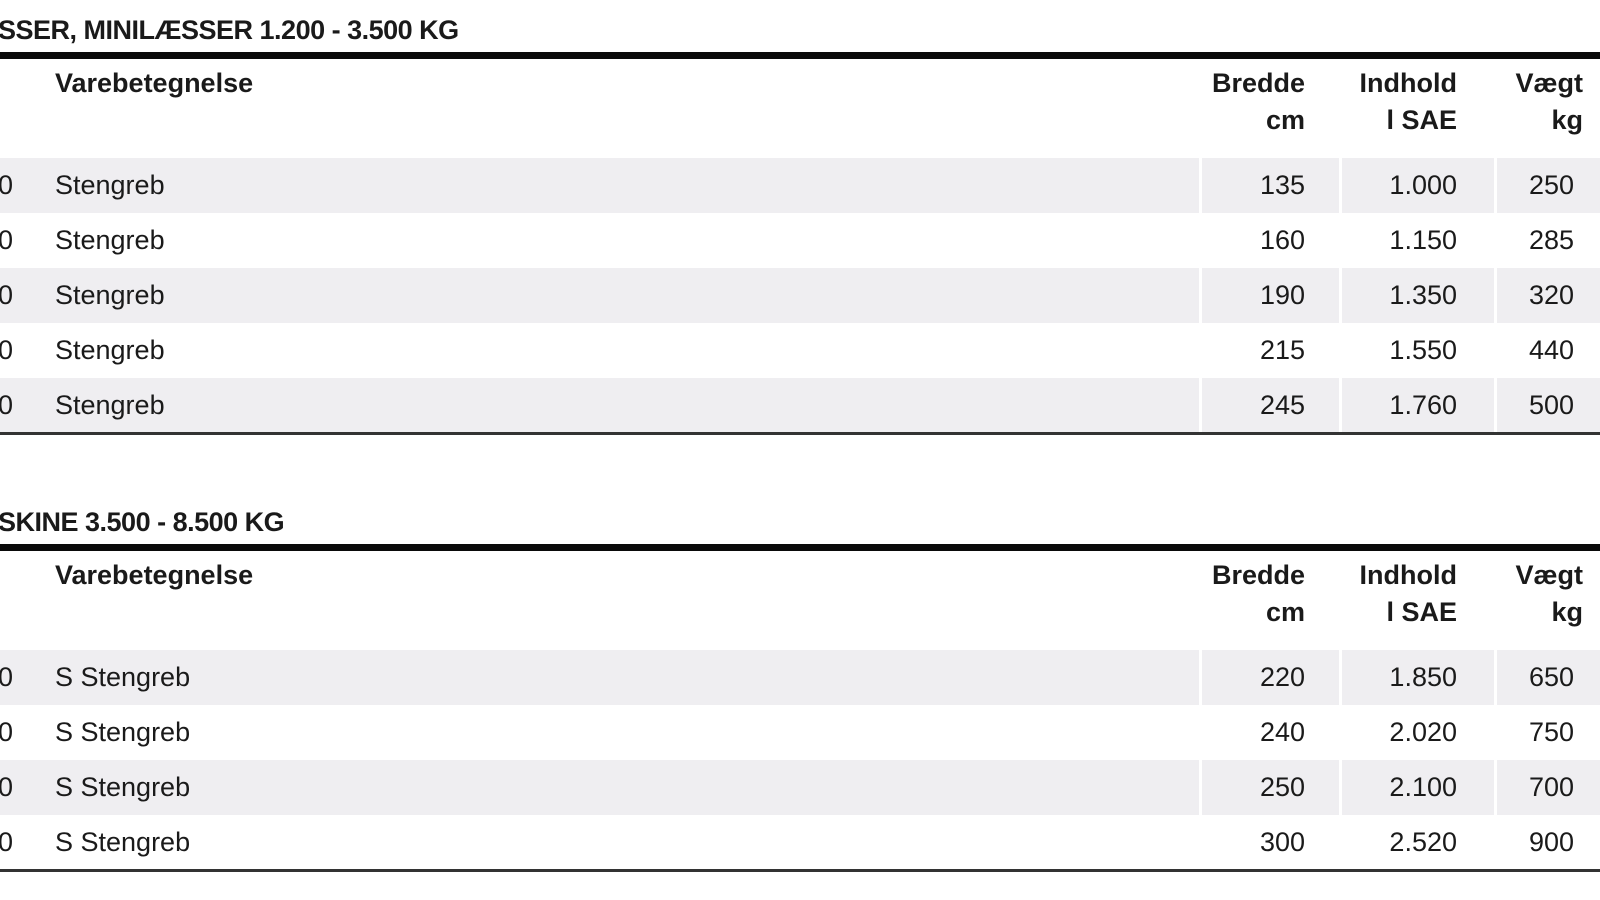  What do you see at coordinates (800, 350) in the screenshot?
I see `table-row: 0 Stengreb 215 1.550 440` at bounding box center [800, 350].